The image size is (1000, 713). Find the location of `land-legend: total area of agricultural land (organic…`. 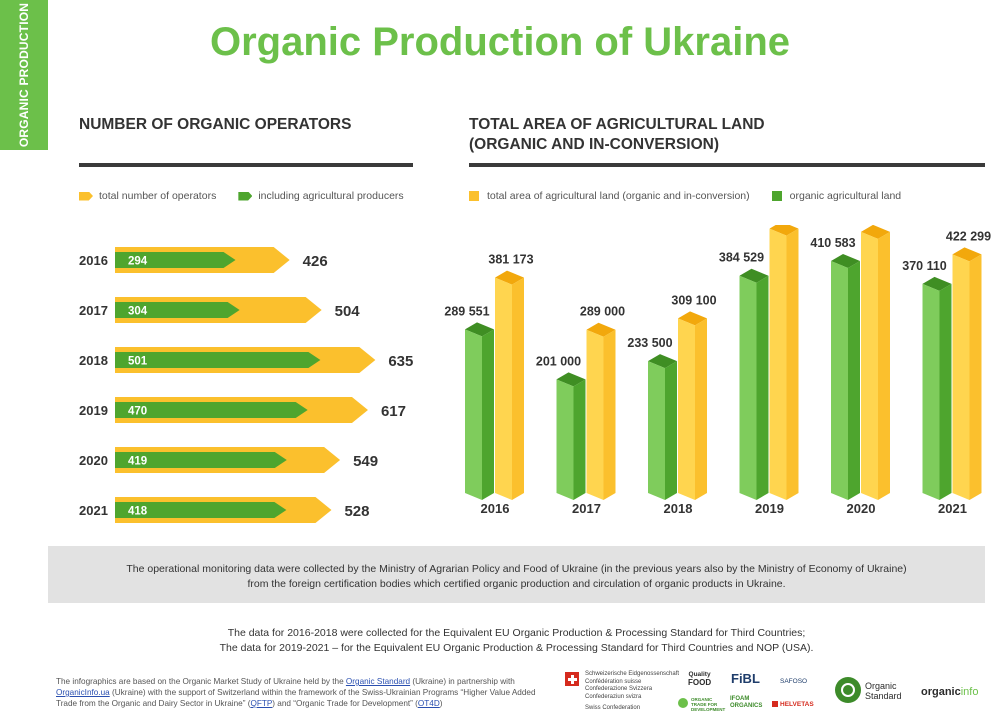

land-legend: total area of agricultural land (organic… is located at coordinates (696, 196).